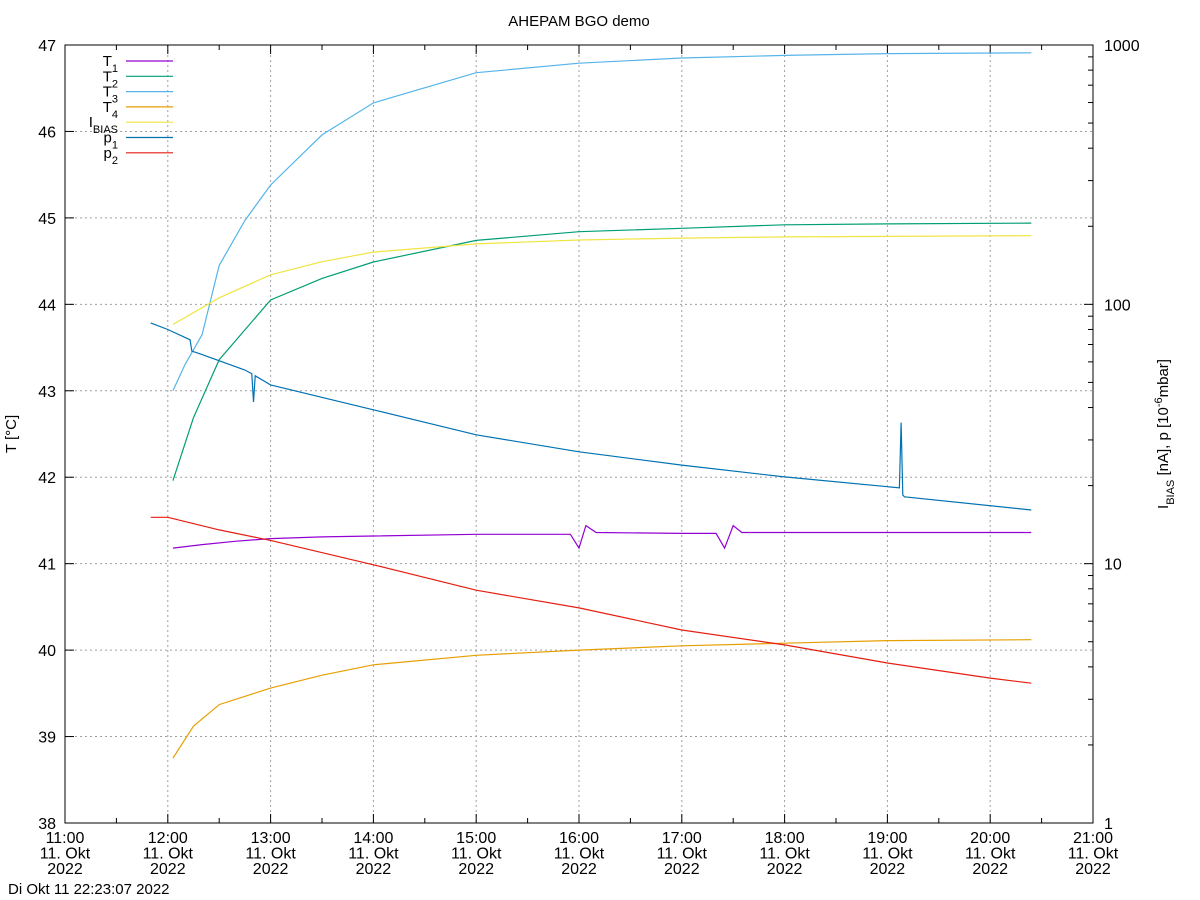  Describe the element at coordinates (476, 838) in the screenshot. I see `x-tick-label: 15:00` at that location.